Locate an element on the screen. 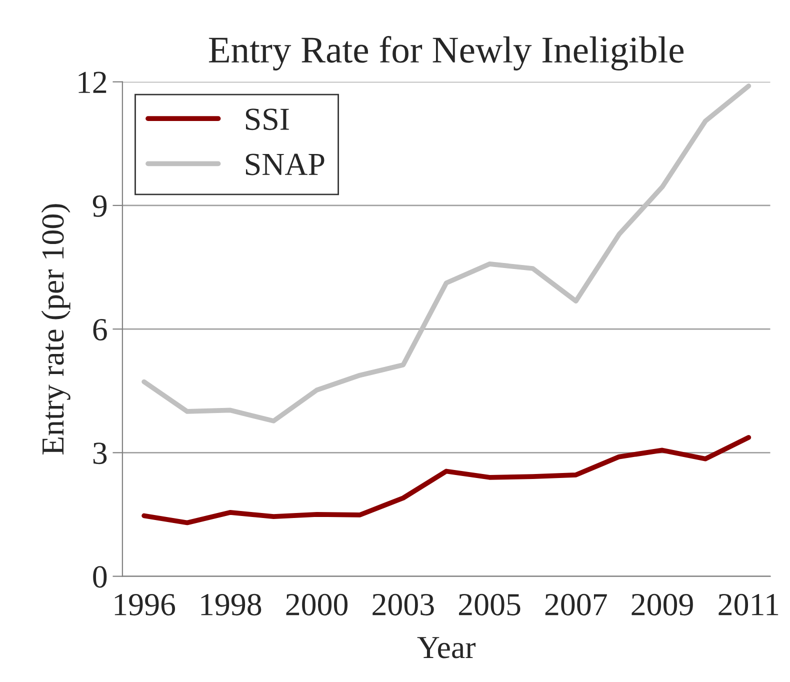 This screenshot has height=682, width=790. x-tick-label: 1996 is located at coordinates (145, 605).